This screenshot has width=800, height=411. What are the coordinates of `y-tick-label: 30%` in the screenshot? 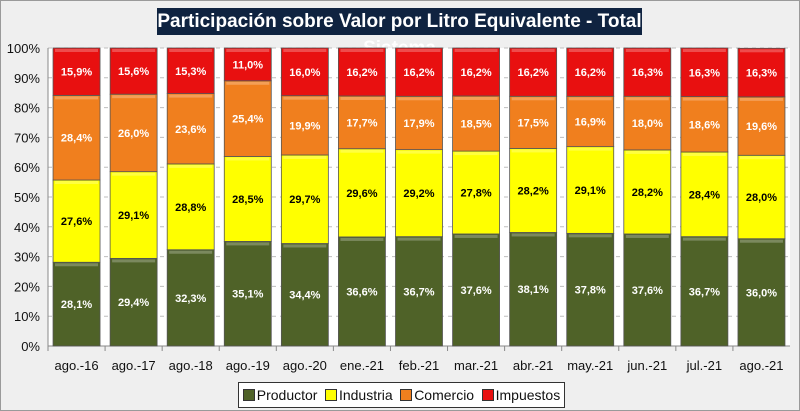 It's located at (27, 257).